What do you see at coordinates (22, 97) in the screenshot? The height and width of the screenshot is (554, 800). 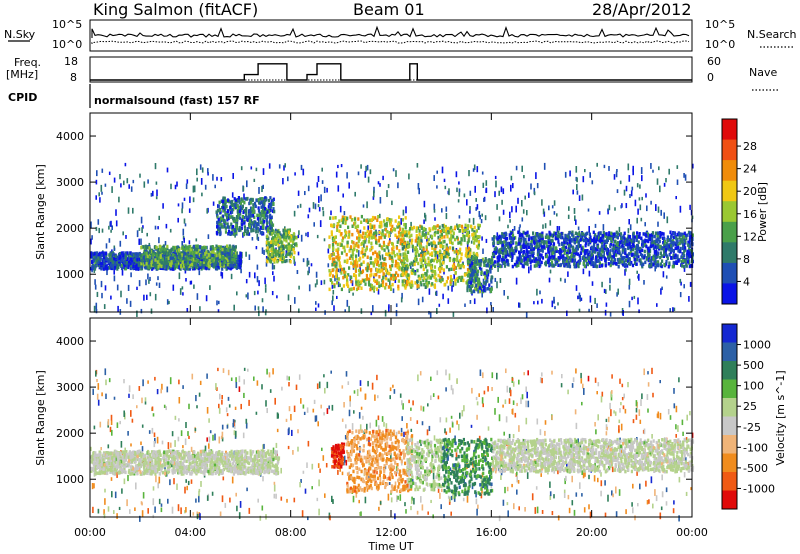 I see `cpid-label: CPID` at bounding box center [22, 97].